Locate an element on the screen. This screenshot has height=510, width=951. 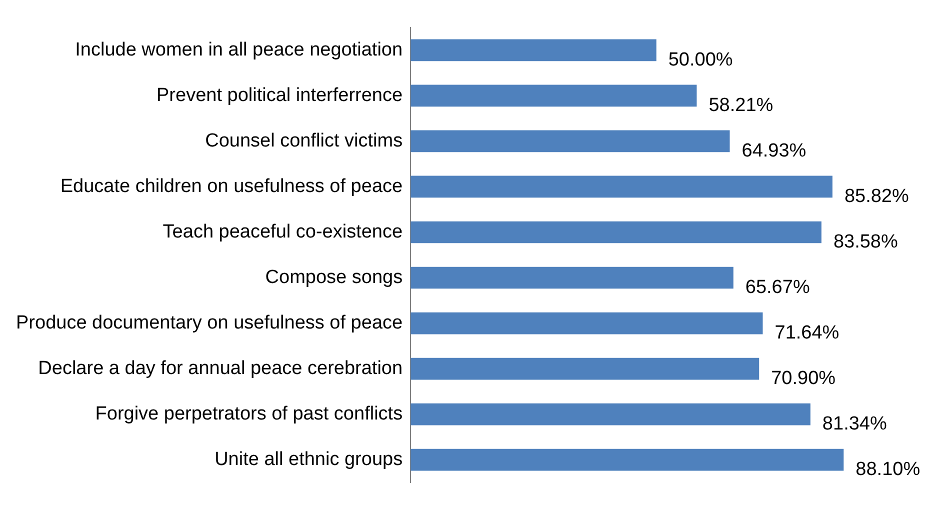
data-label: 50.00% is located at coordinates (700, 59).